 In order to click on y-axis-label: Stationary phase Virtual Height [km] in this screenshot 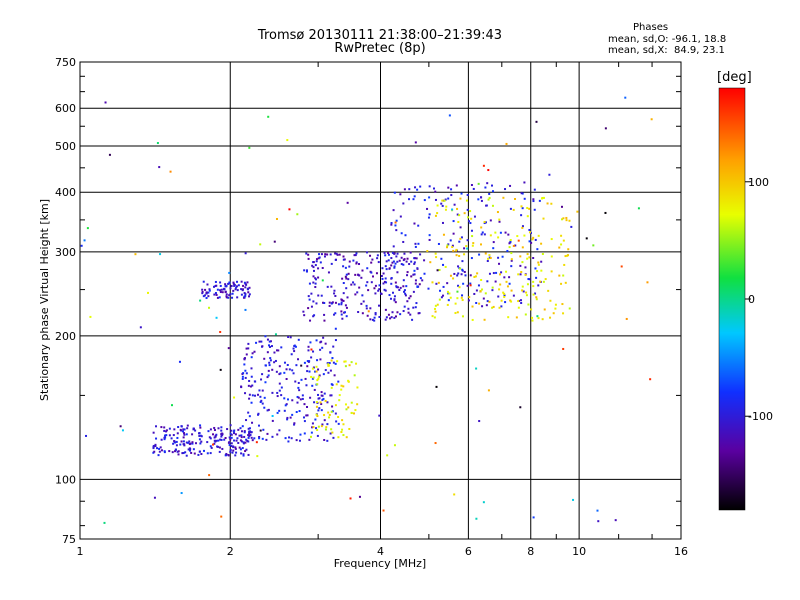, I will do `click(44, 300)`.